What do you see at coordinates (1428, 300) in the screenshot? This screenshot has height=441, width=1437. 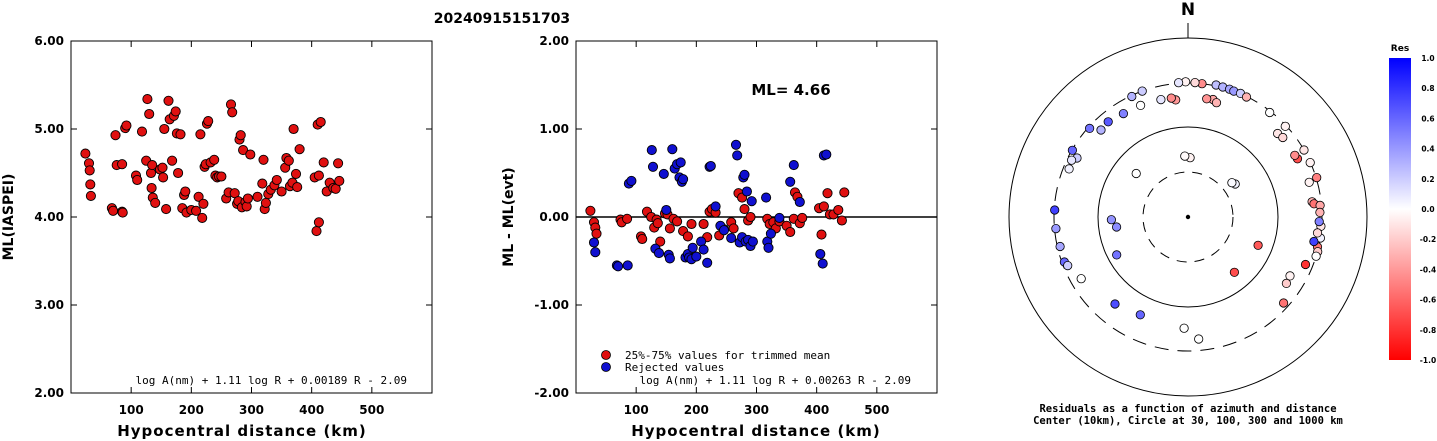 I see `colorbar-tick-label: -0.6` at bounding box center [1428, 300].